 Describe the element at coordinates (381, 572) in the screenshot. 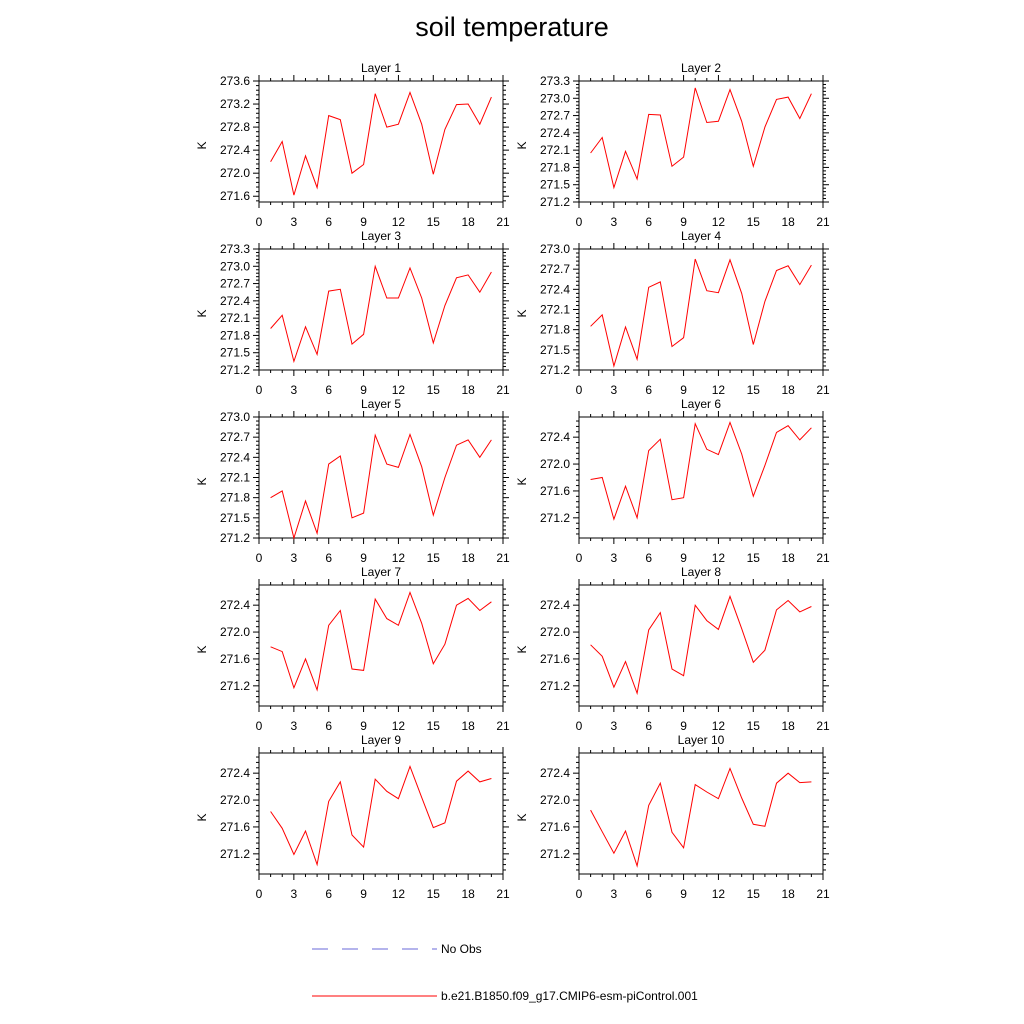

I see `panel-title: Layer 7` at that location.